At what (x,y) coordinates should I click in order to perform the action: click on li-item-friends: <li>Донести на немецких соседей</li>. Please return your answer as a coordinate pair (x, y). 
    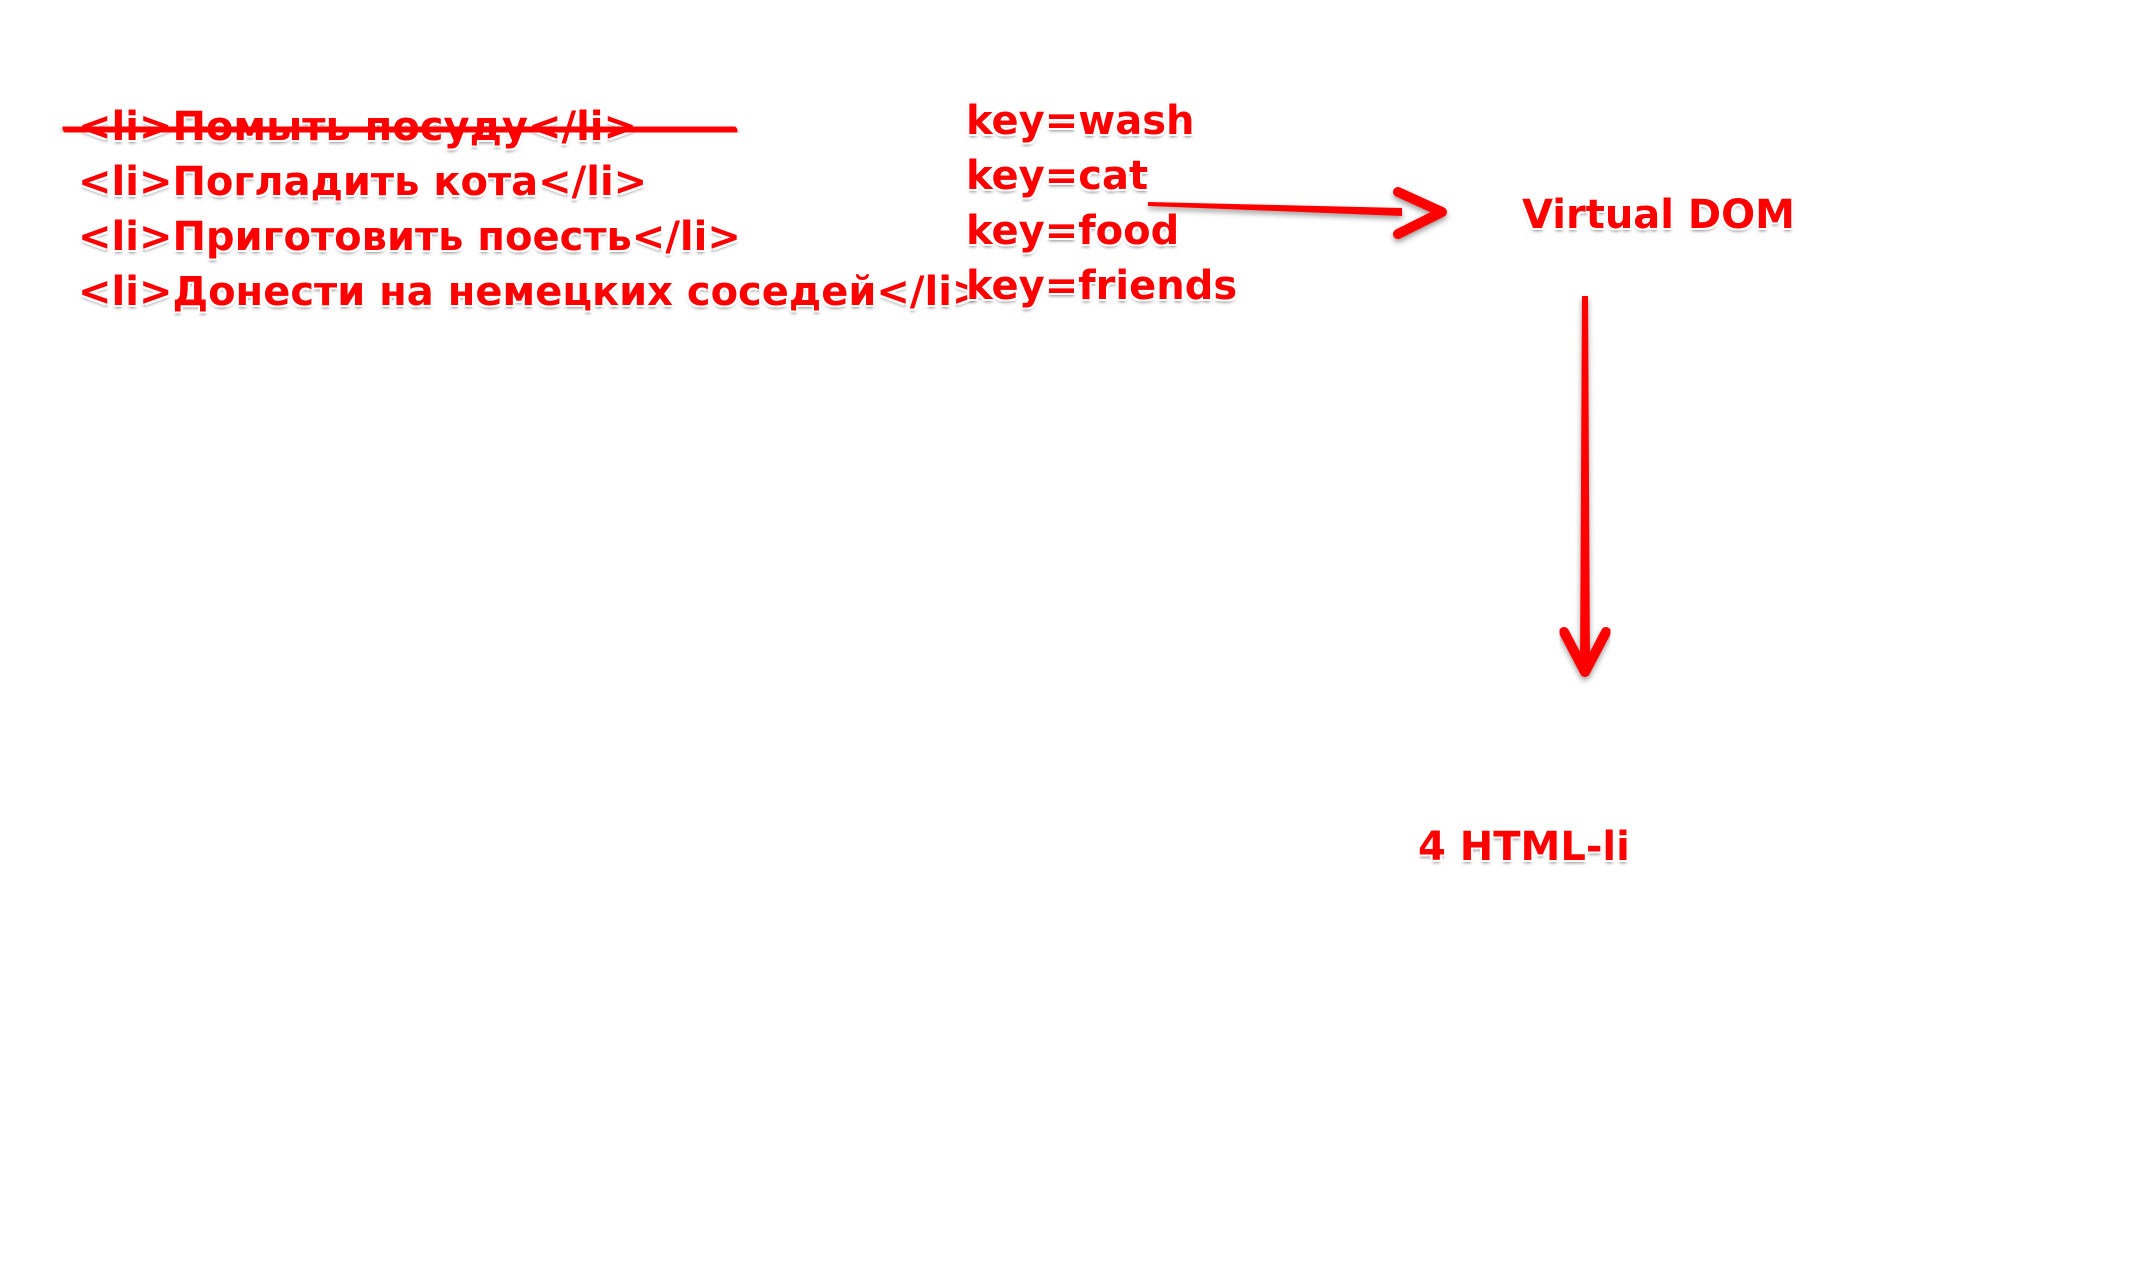
    Looking at the image, I should click on (532, 292).